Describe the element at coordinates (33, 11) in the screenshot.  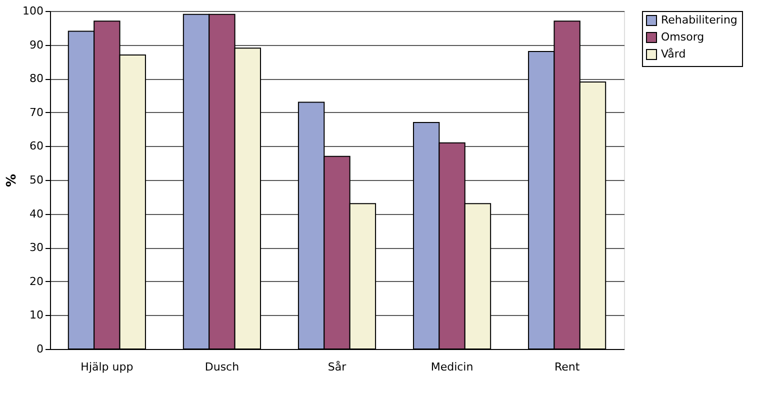
I see `y-tick-label: 100` at that location.